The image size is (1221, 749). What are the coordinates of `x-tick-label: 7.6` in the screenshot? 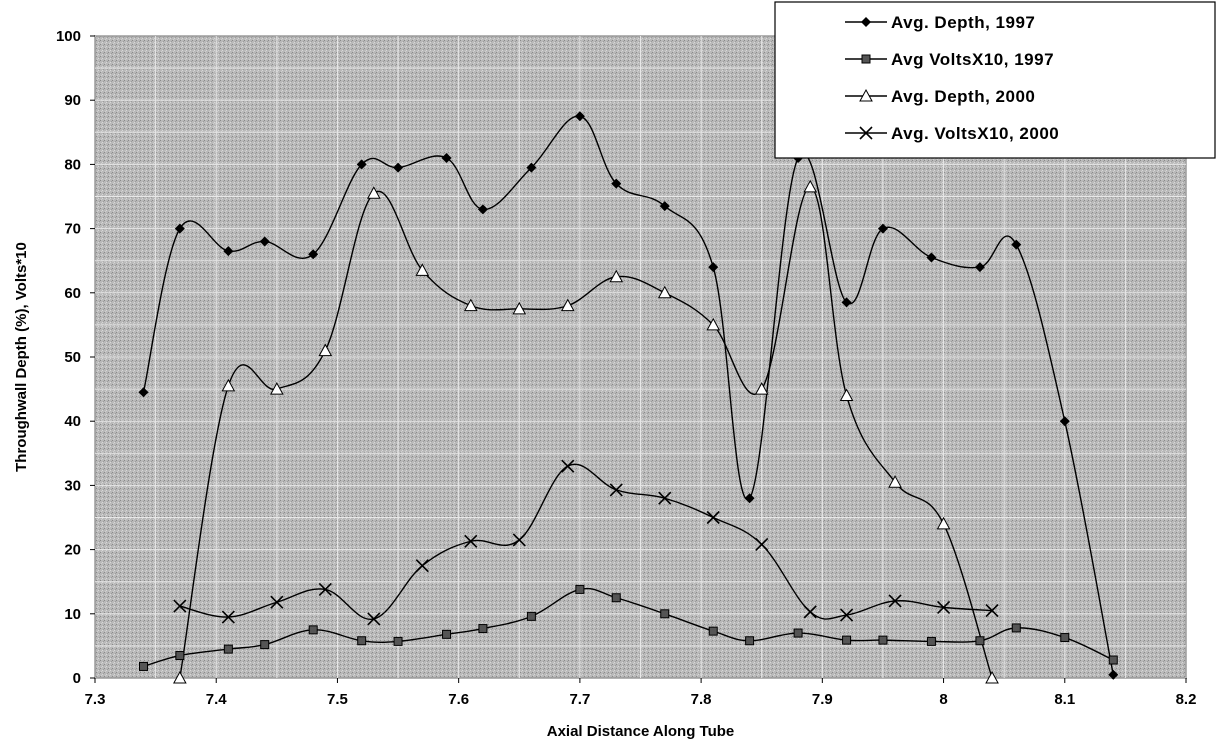 It's located at (458, 699).